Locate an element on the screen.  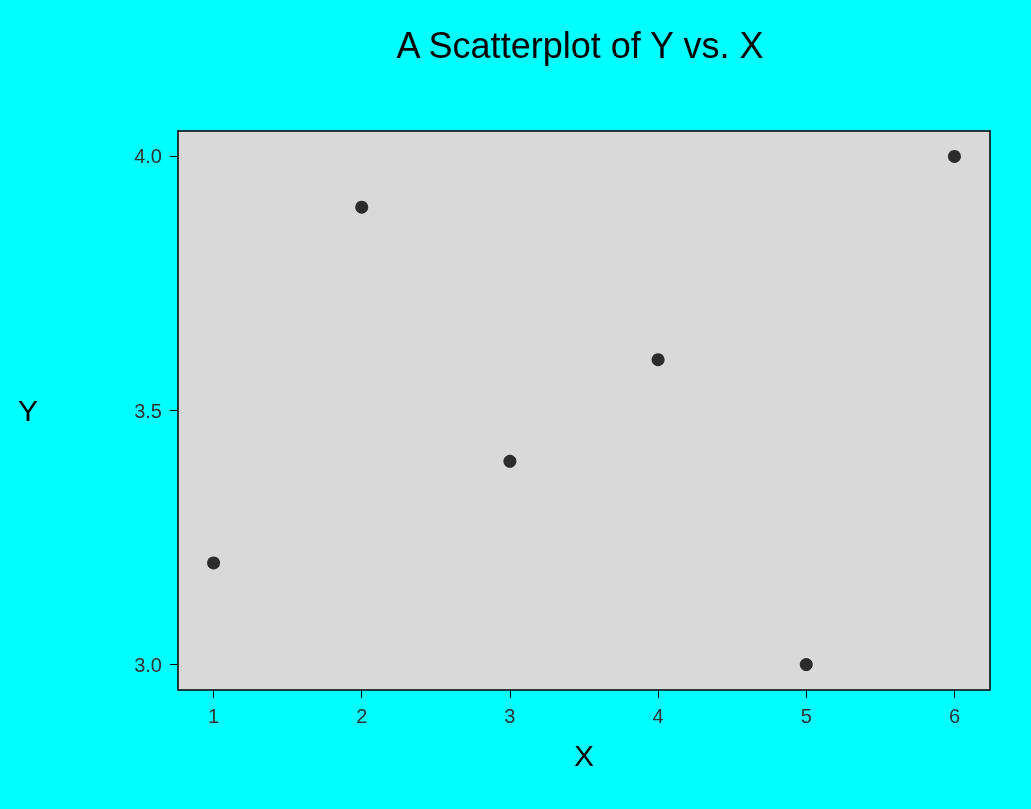
x-tick-label: 4 is located at coordinates (658, 716).